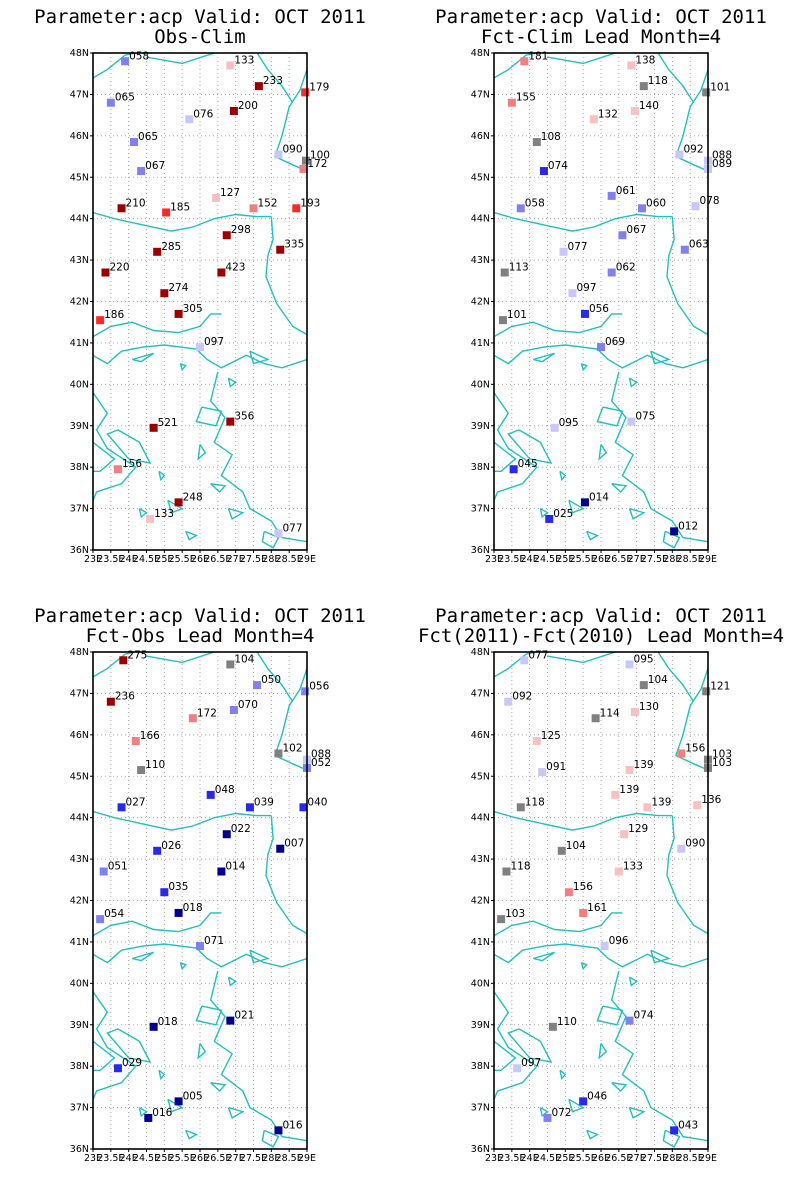  What do you see at coordinates (79, 53) in the screenshot?
I see `lat-tick-label: 48N` at bounding box center [79, 53].